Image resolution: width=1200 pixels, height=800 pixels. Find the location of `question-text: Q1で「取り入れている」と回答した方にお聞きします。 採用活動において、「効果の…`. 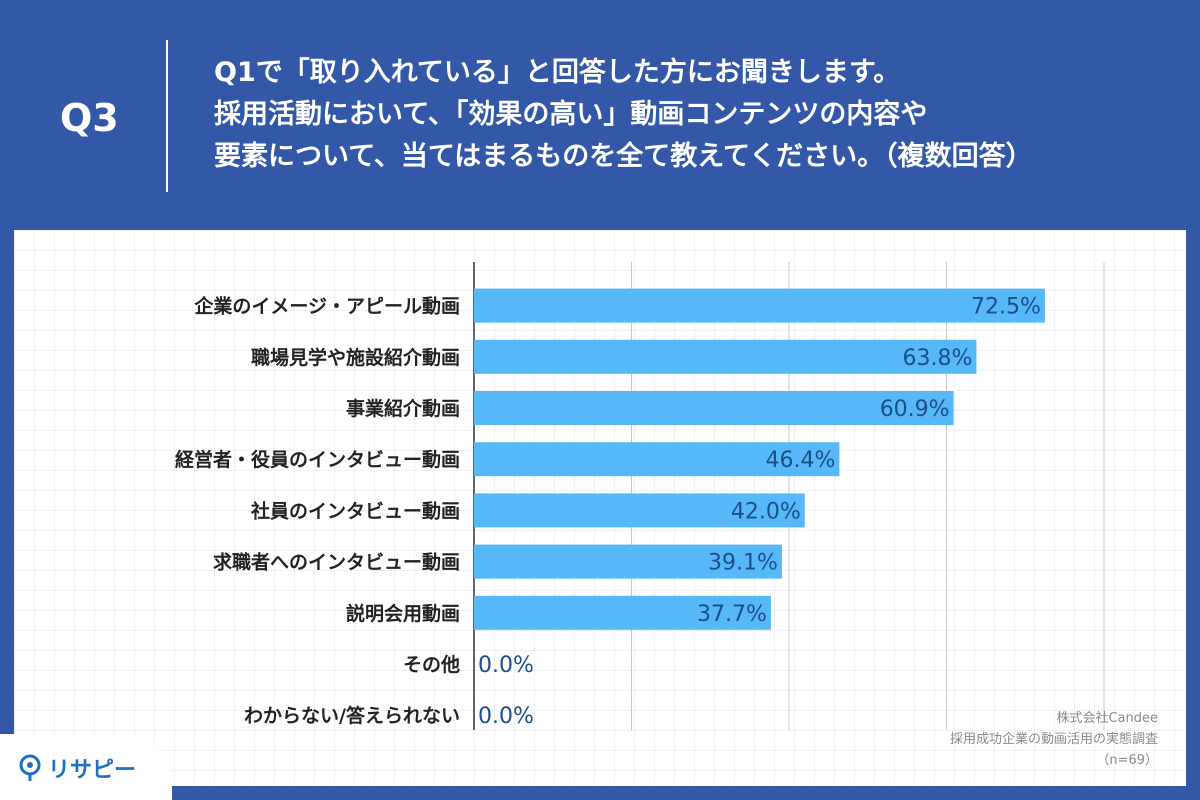

question-text: Q1で「取り入れている」と回答した方にお聞きします。 採用活動において、「効果の… is located at coordinates (694, 115).